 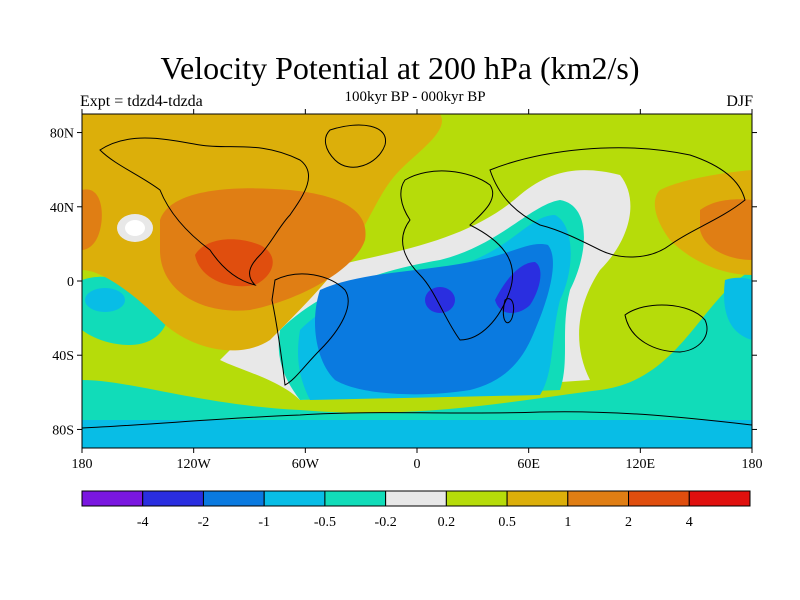 What do you see at coordinates (264, 522) in the screenshot?
I see `colorbar-label: -1` at bounding box center [264, 522].